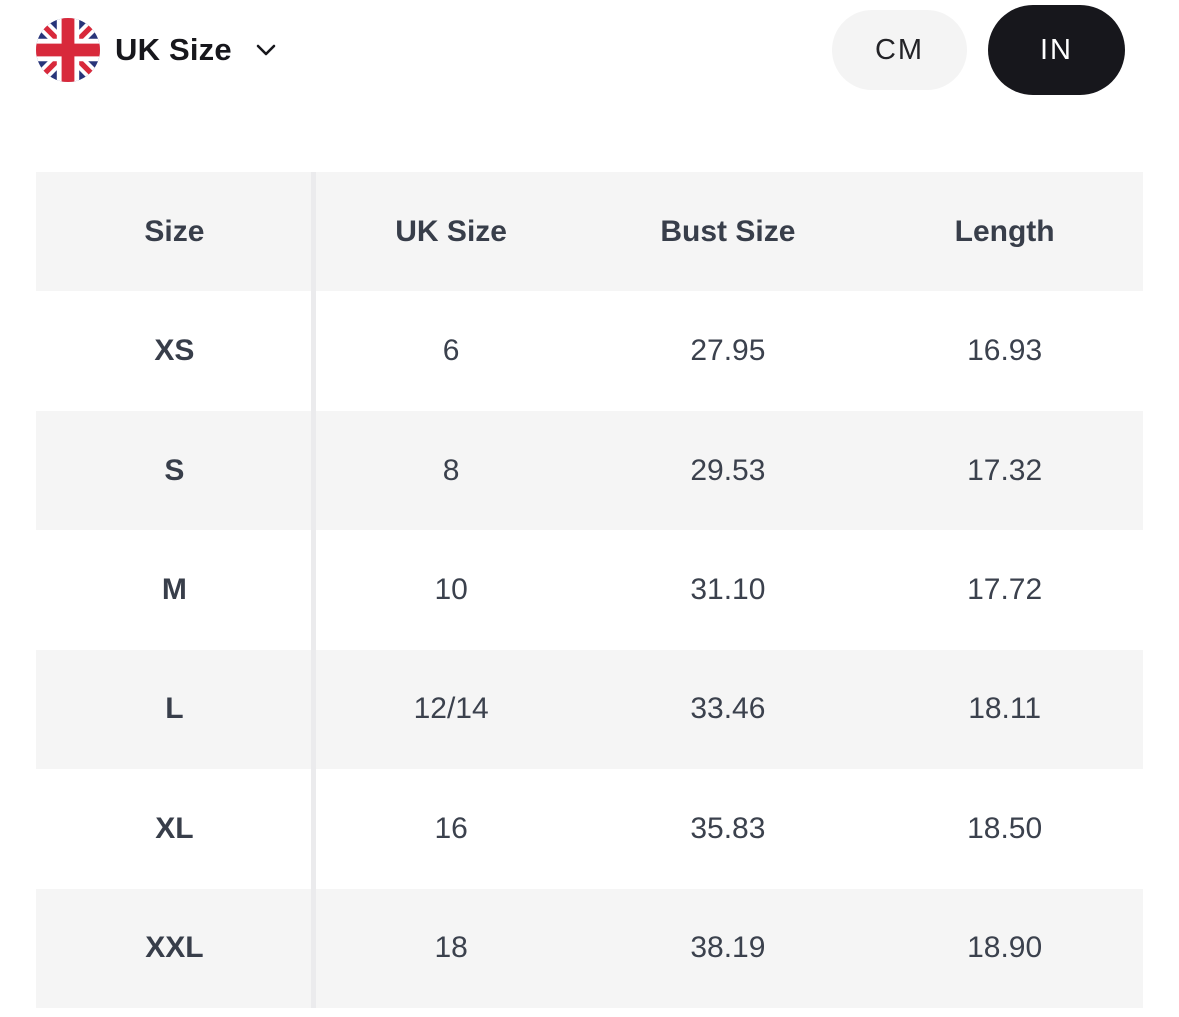 Image resolution: width=1179 pixels, height=1017 pixels. I want to click on table-row: XS 6 27.95 16.93, so click(589, 350).